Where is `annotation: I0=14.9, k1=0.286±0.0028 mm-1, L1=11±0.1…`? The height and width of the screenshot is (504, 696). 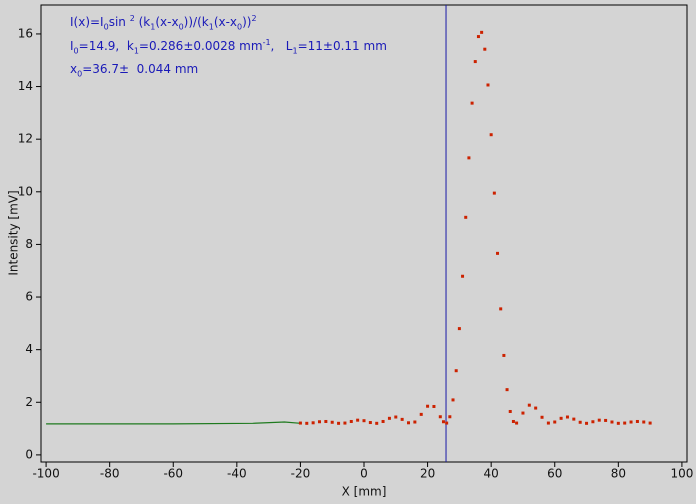 annotation: I0=14.9, k1=0.286±0.0028 mm-1, L1=11±0.1… is located at coordinates (228, 46).